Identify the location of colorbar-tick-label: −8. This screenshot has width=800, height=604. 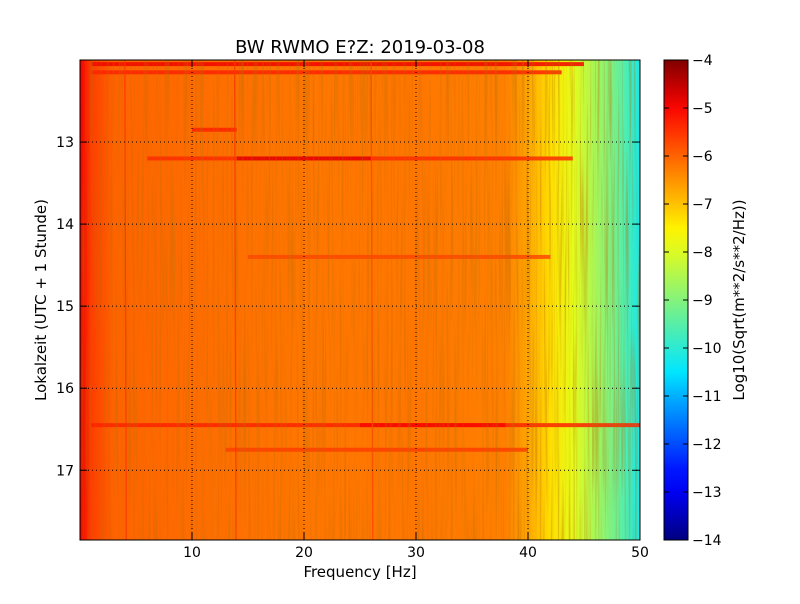
(702, 253).